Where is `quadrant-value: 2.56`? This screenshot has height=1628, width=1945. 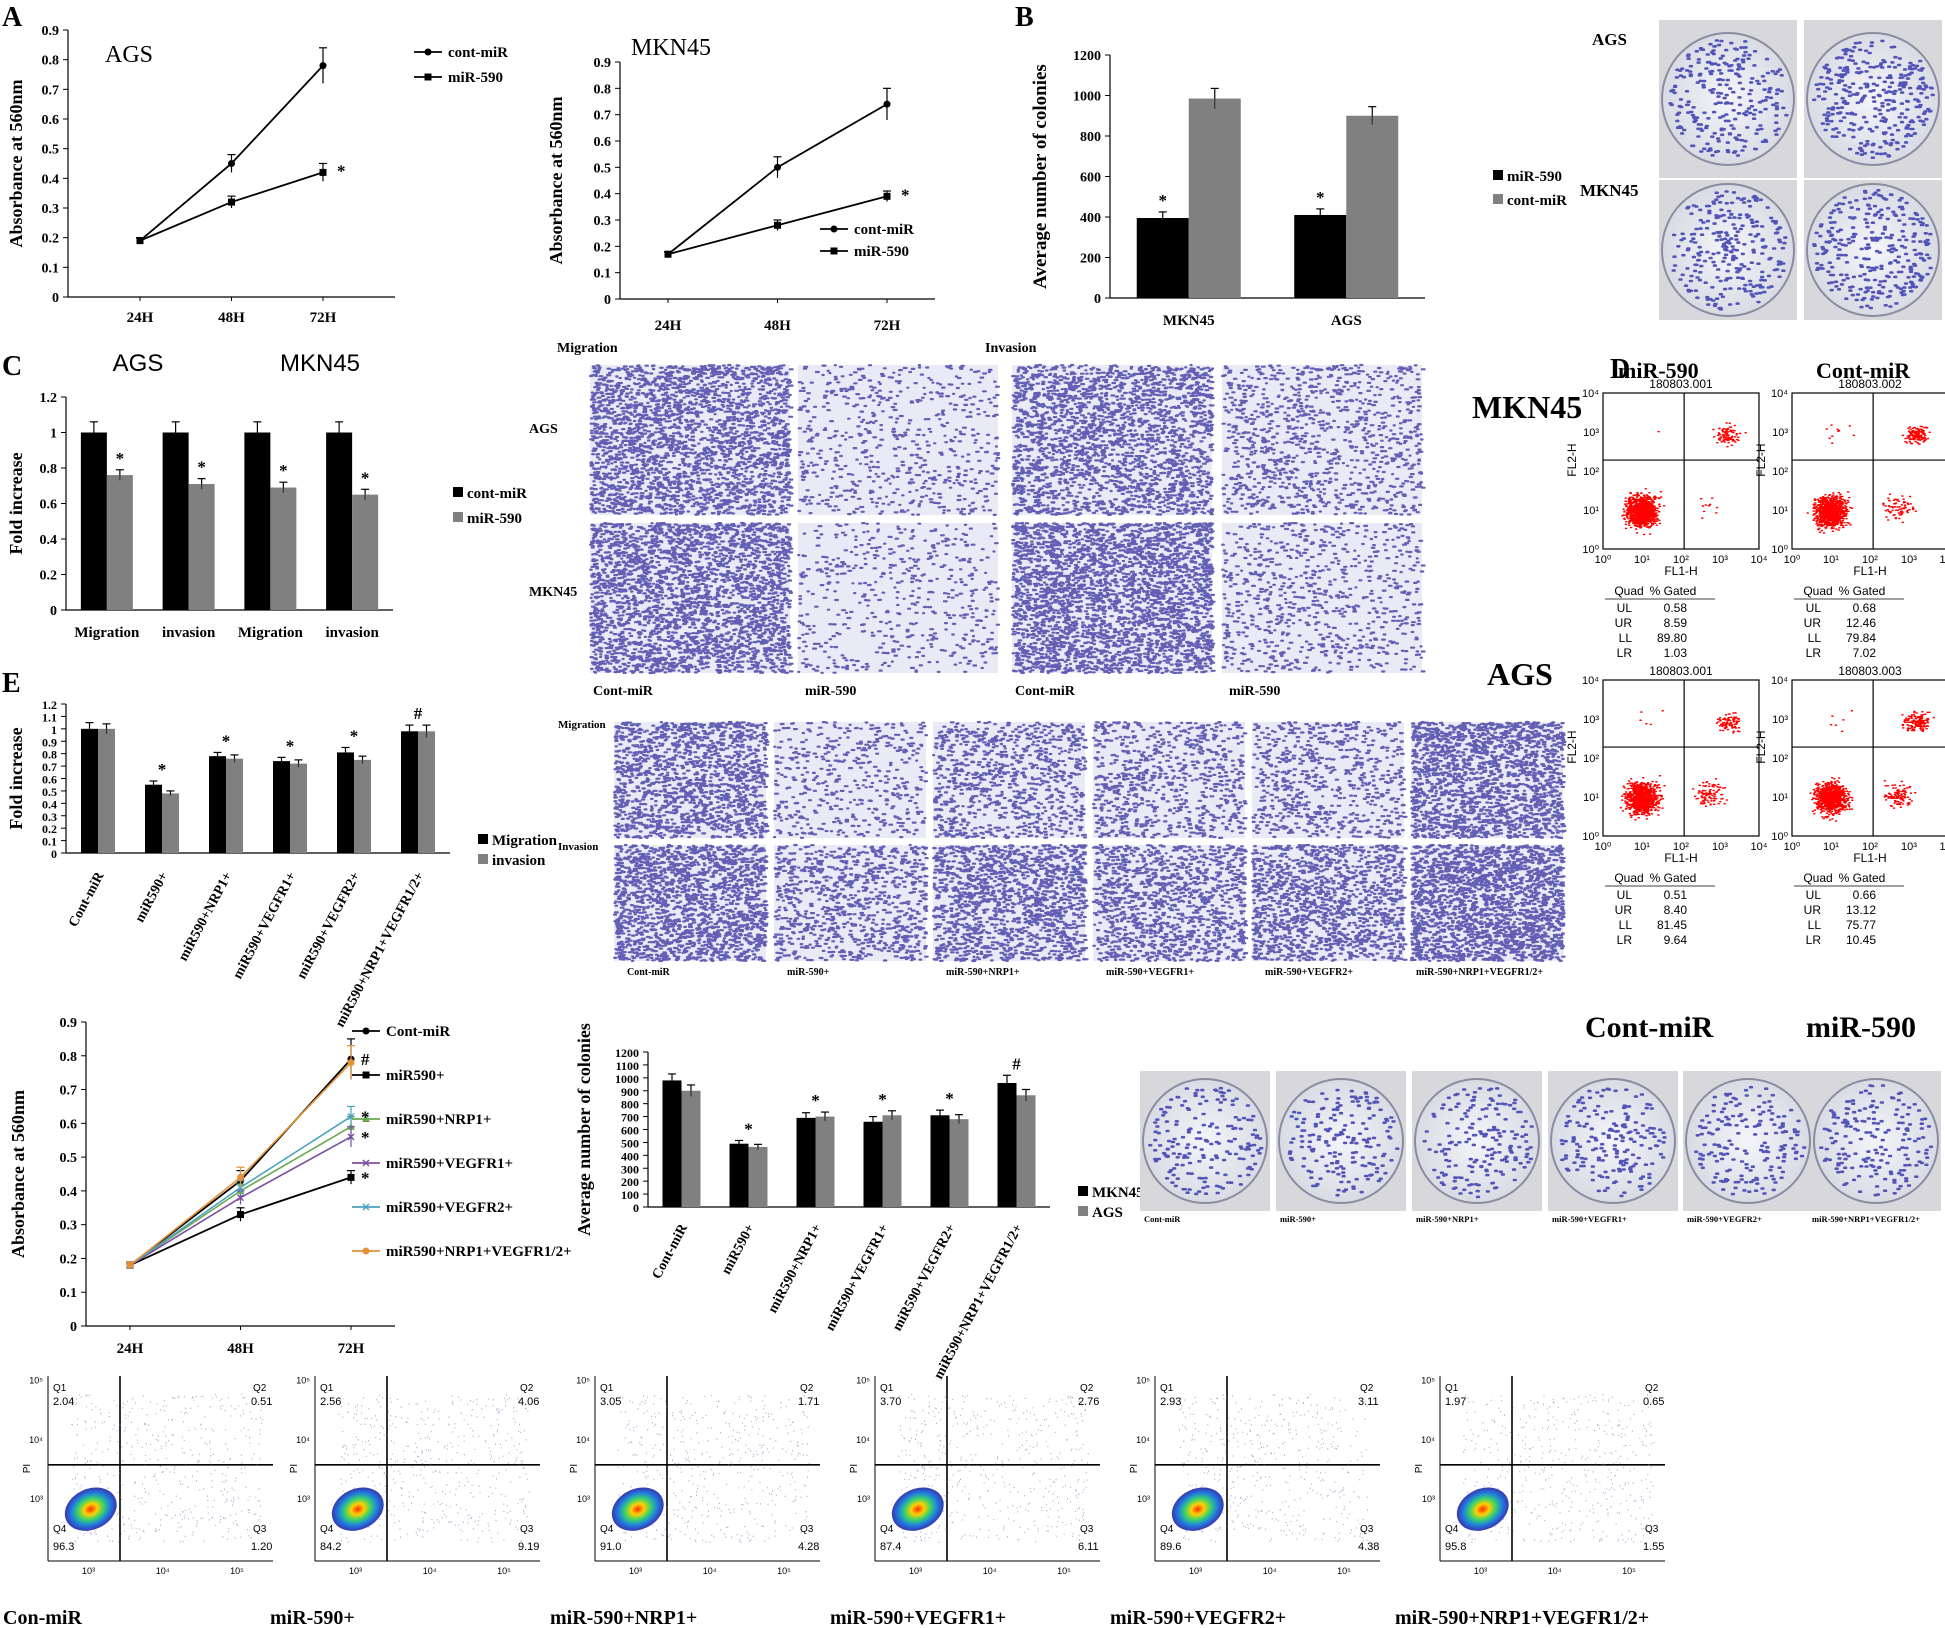 quadrant-value: 2.56 is located at coordinates (330, 1402).